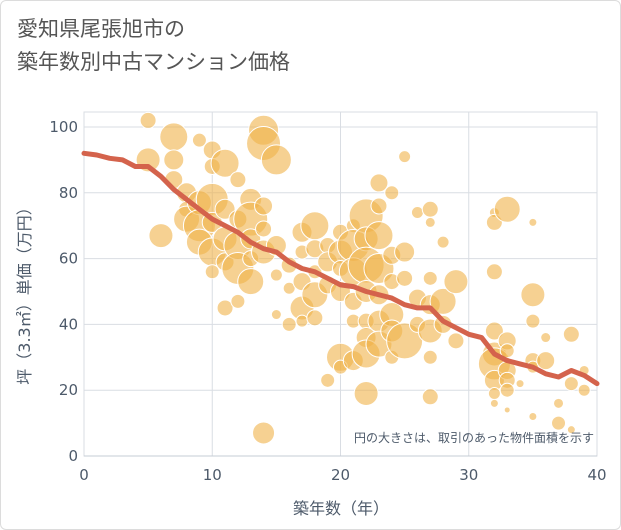 The width and height of the screenshot is (621, 530). I want to click on chart-title: 愛知県尾張旭市の 築年数別中古マンション価格, so click(153, 46).